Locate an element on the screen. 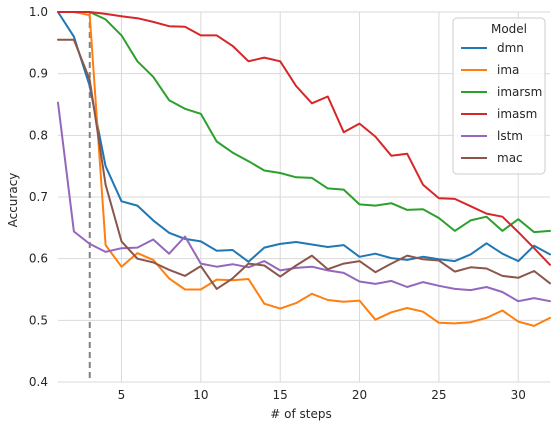 This screenshot has height=426, width=552. legend-label-dmn: dmn is located at coordinates (510, 48).